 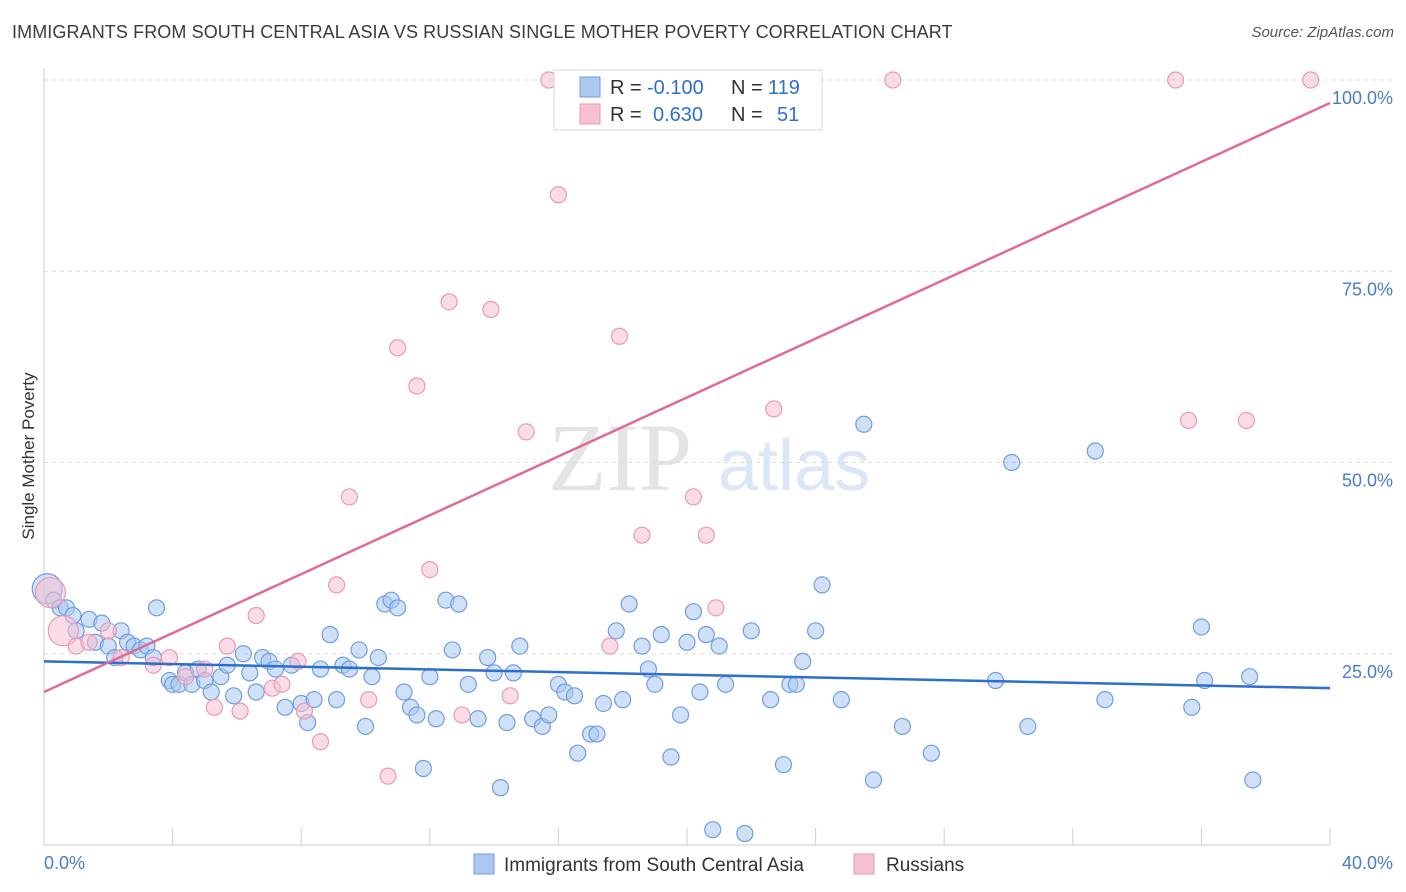 I want to click on legend-n-value-0: 119, so click(x=784, y=88).